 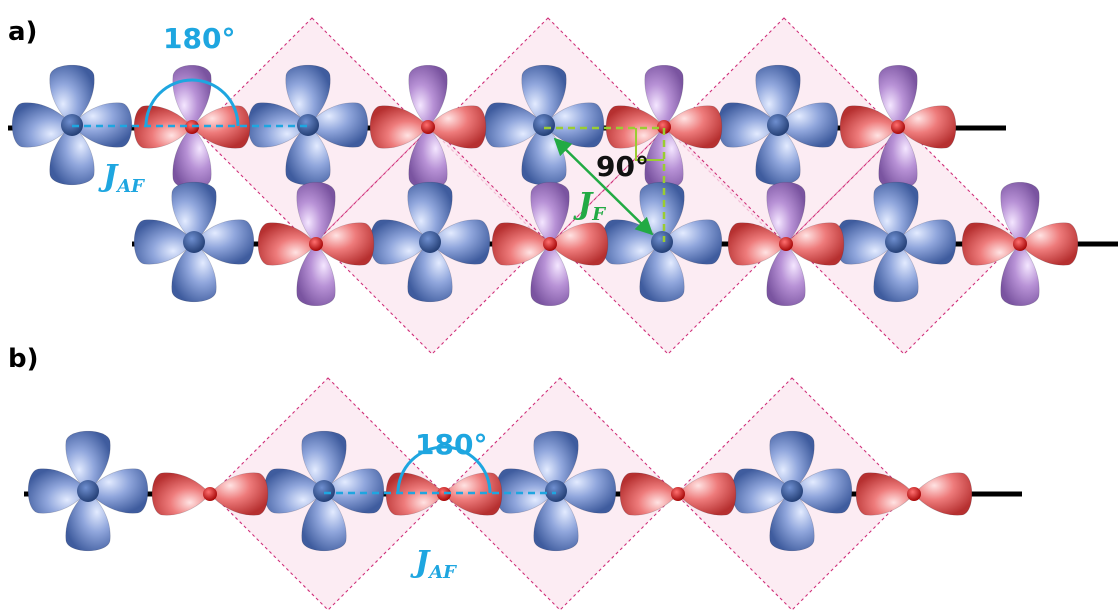 What do you see at coordinates (622, 166) in the screenshot?
I see `angle-90-label-a: 90°` at bounding box center [622, 166].